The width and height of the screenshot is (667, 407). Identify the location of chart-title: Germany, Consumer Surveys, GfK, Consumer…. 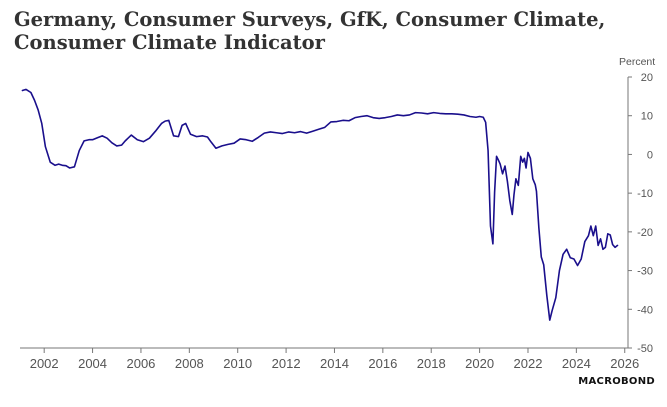
(310, 31).